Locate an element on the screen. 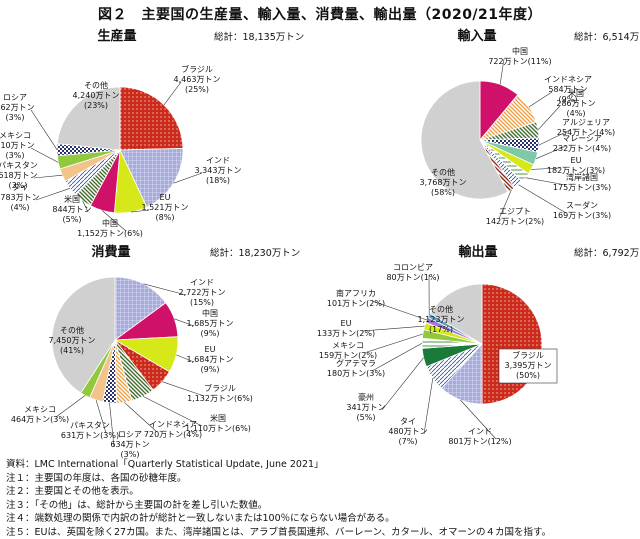 The width and height of the screenshot is (640, 539). production-label-8: ロシア562万トン(3%) is located at coordinates (17, 107).